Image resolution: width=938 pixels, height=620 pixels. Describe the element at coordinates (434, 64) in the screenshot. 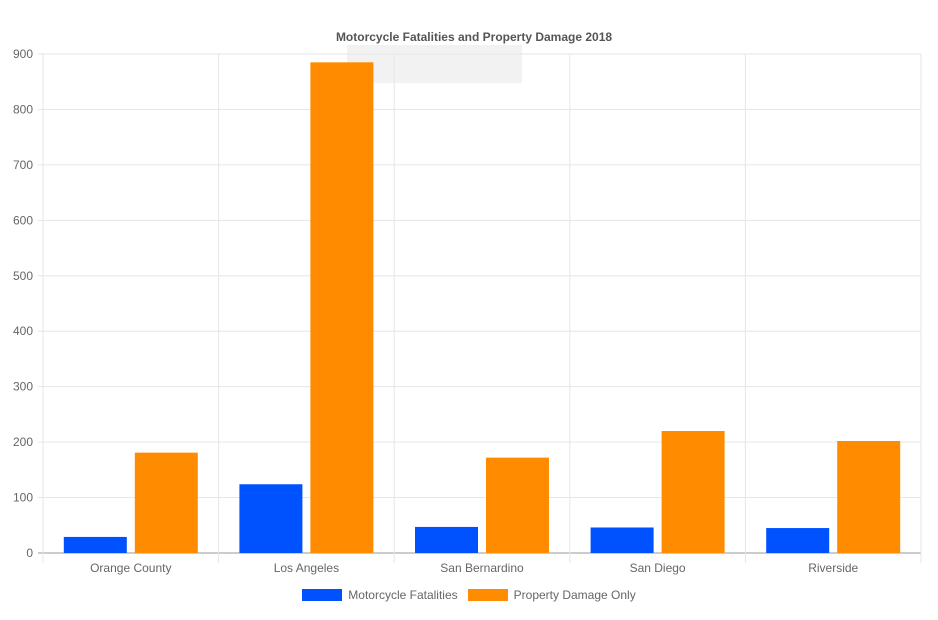

I see `tooltip-remnant` at that location.